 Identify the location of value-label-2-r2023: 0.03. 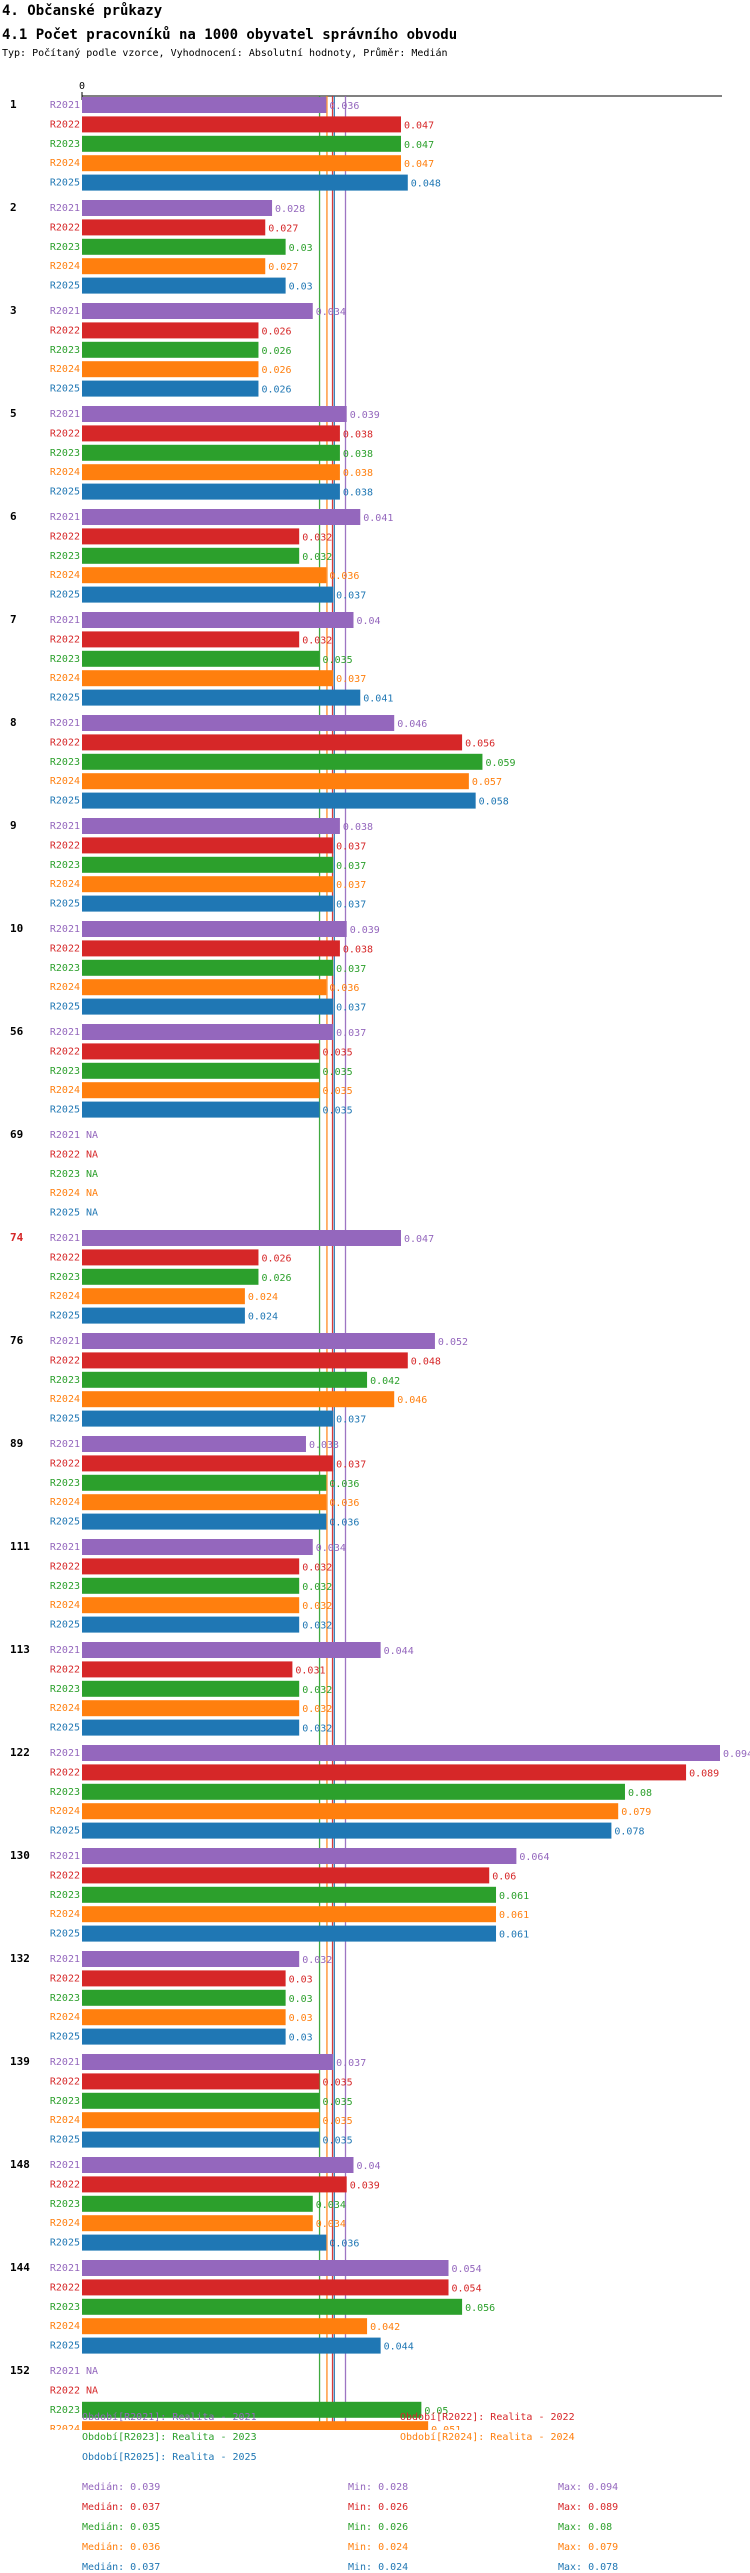
(301, 248).